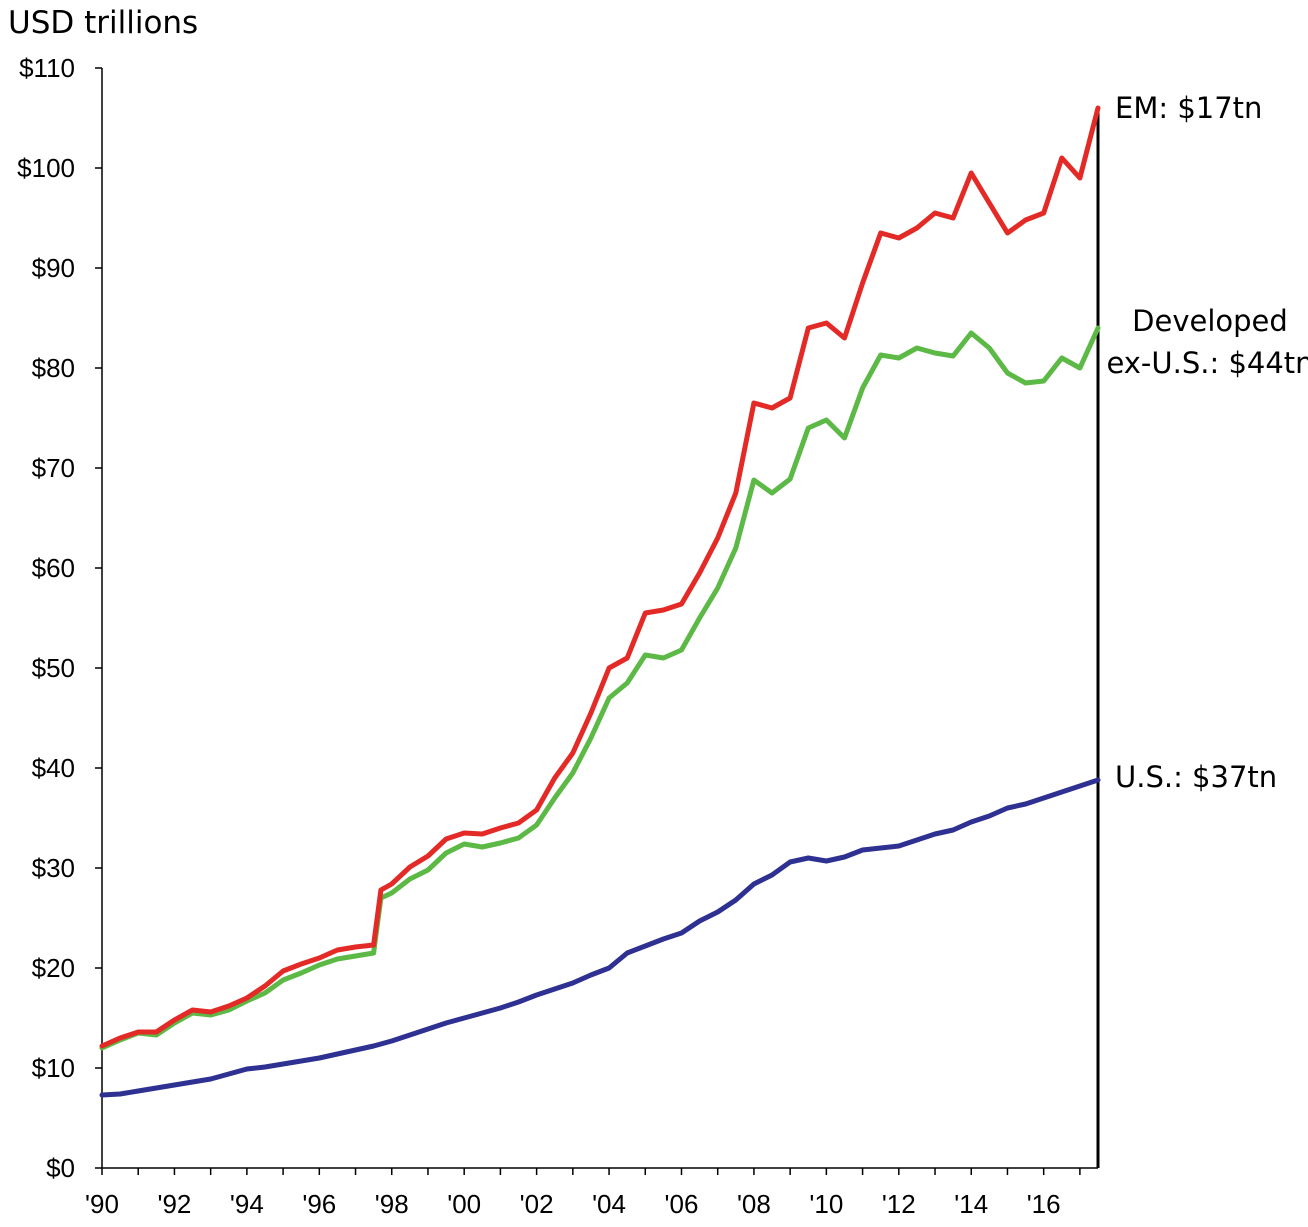  I want to click on x-tick-label: '94, so click(247, 1204).